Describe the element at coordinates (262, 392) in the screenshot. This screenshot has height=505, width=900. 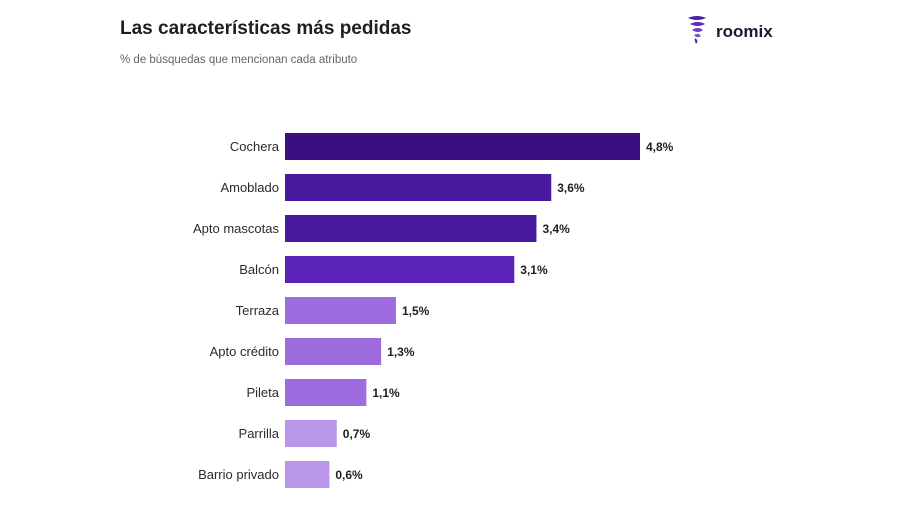
I see `category-label: Pileta` at that location.